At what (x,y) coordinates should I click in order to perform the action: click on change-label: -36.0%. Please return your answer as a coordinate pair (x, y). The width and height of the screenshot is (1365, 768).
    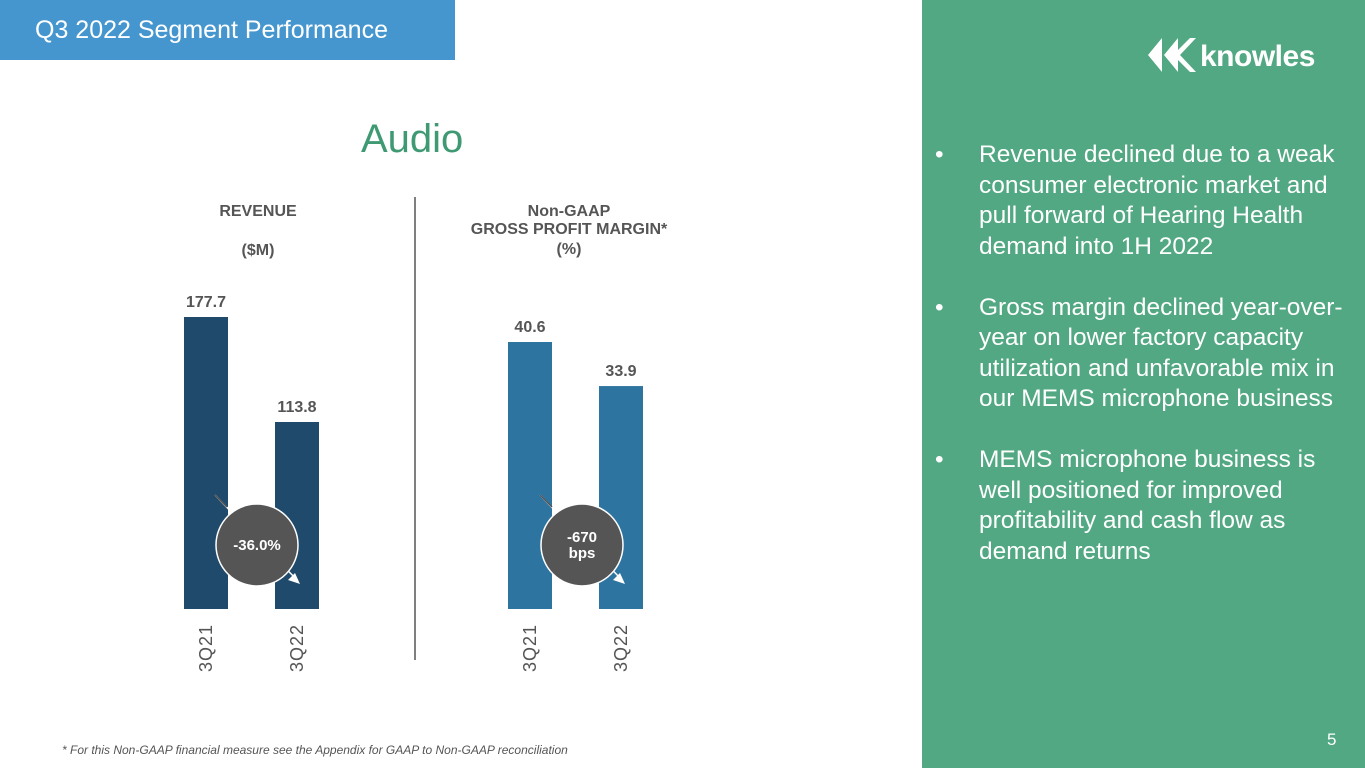
    Looking at the image, I should click on (257, 545).